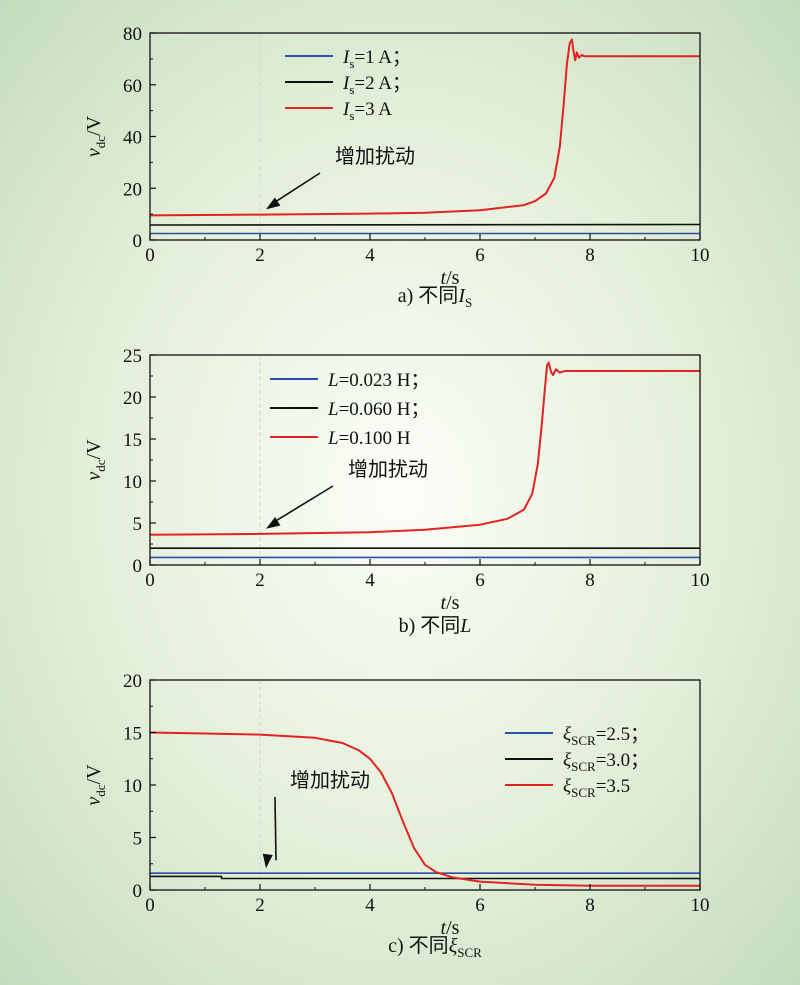 Image resolution: width=800 pixels, height=985 pixels. I want to click on panel-caption: a) 不同IS, so click(435, 297).